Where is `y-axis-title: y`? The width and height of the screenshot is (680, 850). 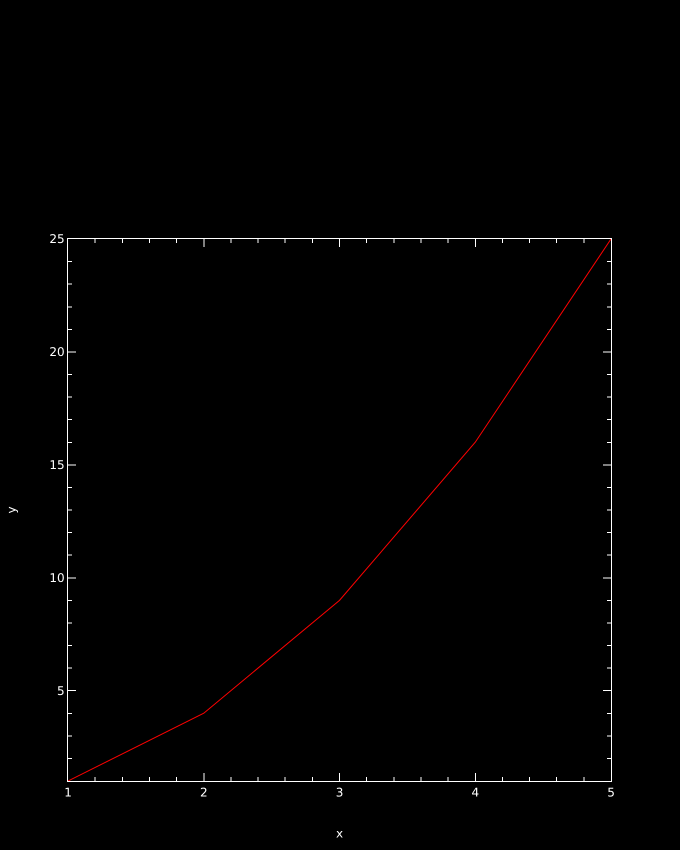 y-axis-title: y is located at coordinates (11, 510).